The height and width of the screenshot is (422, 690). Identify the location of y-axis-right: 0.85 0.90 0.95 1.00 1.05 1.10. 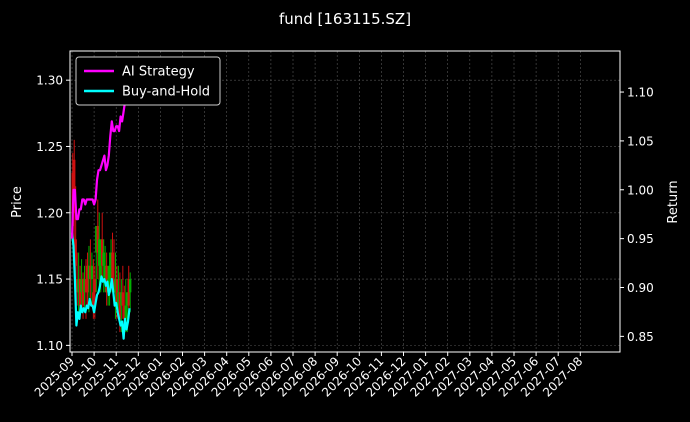
(637, 215).